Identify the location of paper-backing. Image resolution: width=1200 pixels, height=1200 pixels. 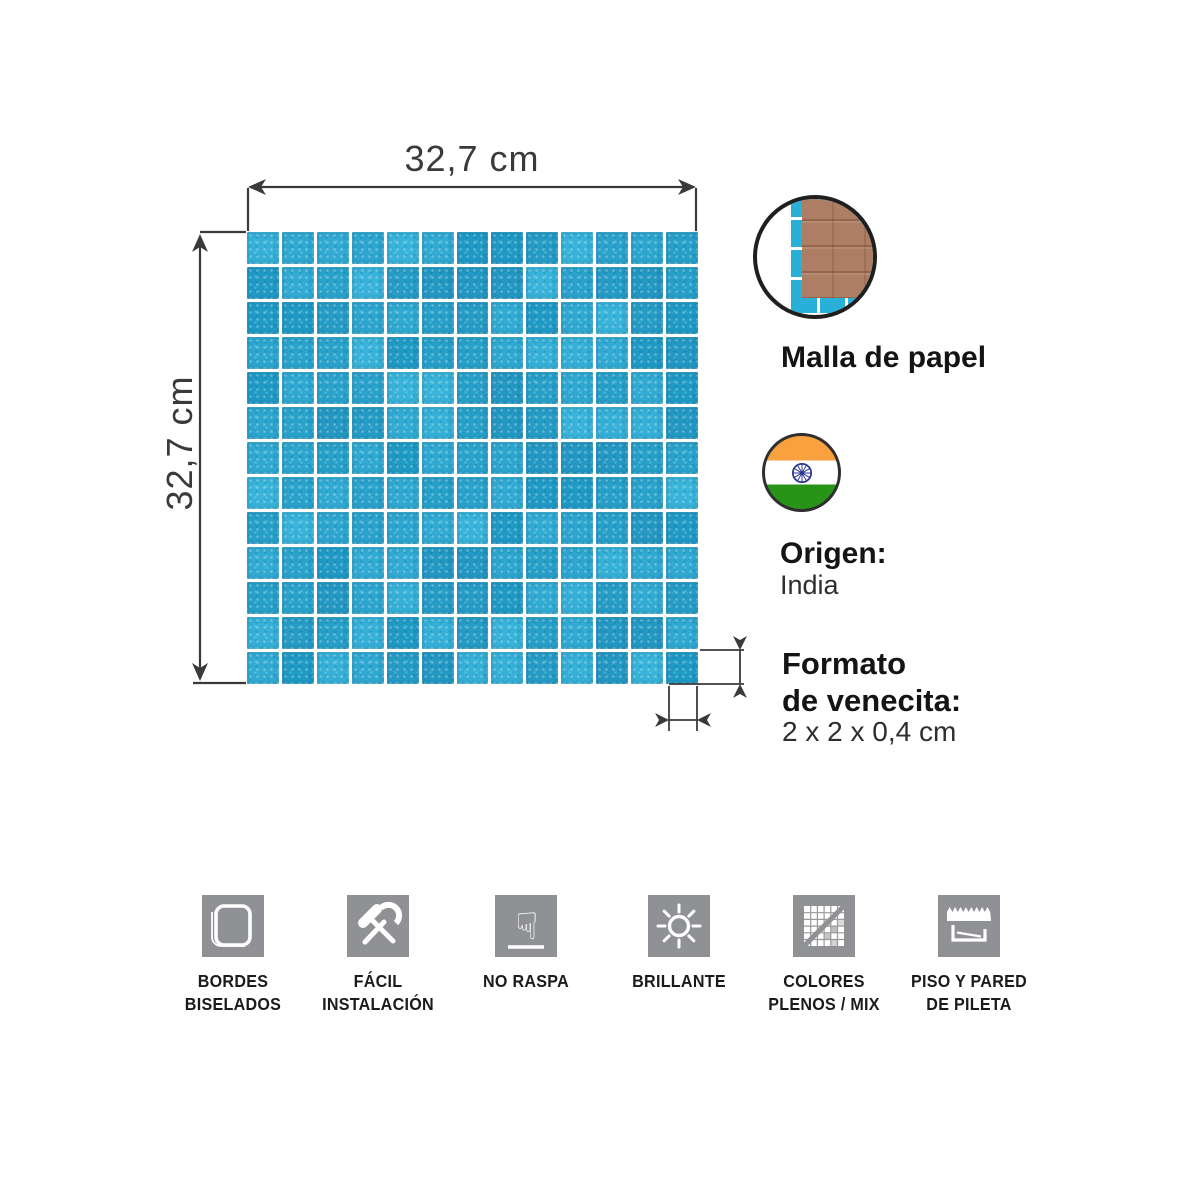
(837, 248).